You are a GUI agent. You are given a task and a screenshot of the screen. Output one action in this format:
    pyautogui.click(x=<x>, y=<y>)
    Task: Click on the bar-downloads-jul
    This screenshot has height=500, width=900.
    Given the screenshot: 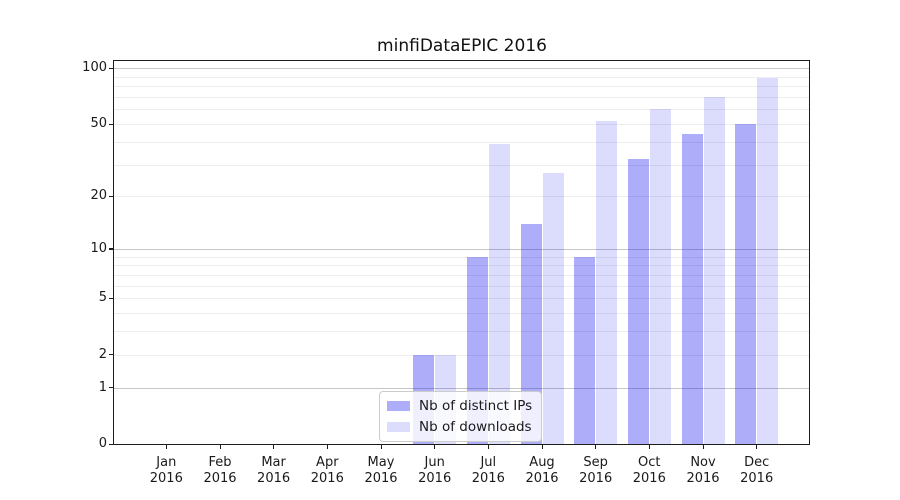 What is the action you would take?
    pyautogui.click(x=499, y=293)
    